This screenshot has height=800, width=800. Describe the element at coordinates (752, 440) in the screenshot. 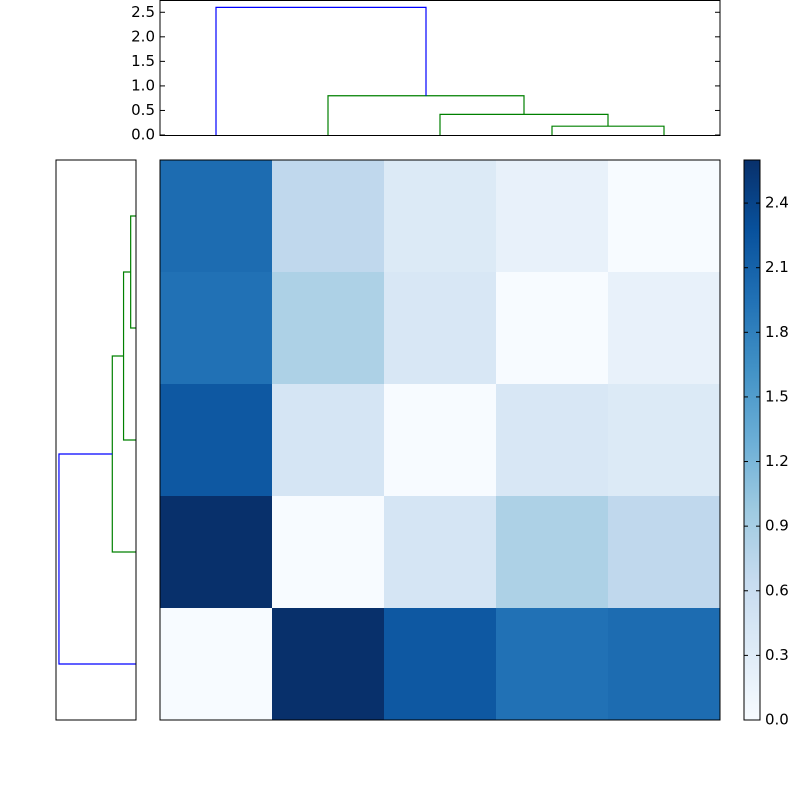

I see `colorbar` at that location.